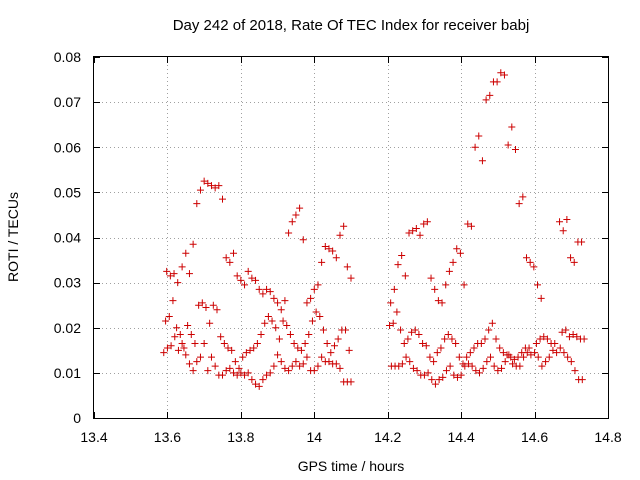 Image resolution: width=640 pixels, height=480 pixels. Describe the element at coordinates (13, 237) in the screenshot. I see `y-axis-label: ROTI / TECUs` at that location.